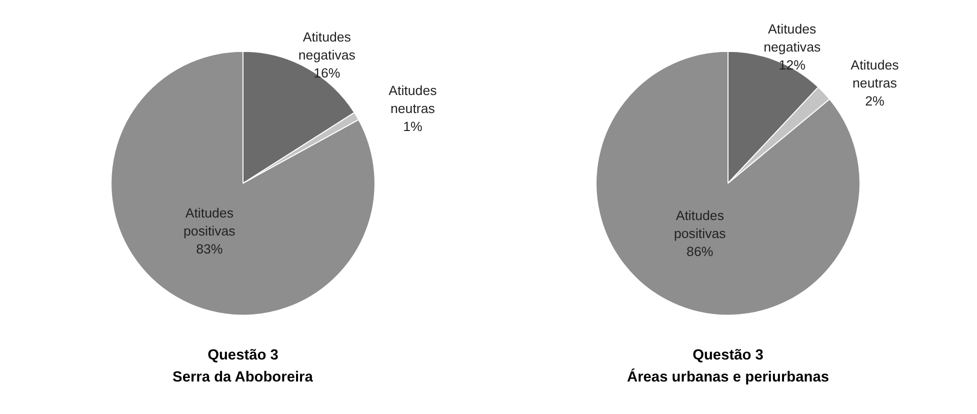 The width and height of the screenshot is (977, 414). Describe the element at coordinates (700, 252) in the screenshot. I see `data-label: 86%` at that location.